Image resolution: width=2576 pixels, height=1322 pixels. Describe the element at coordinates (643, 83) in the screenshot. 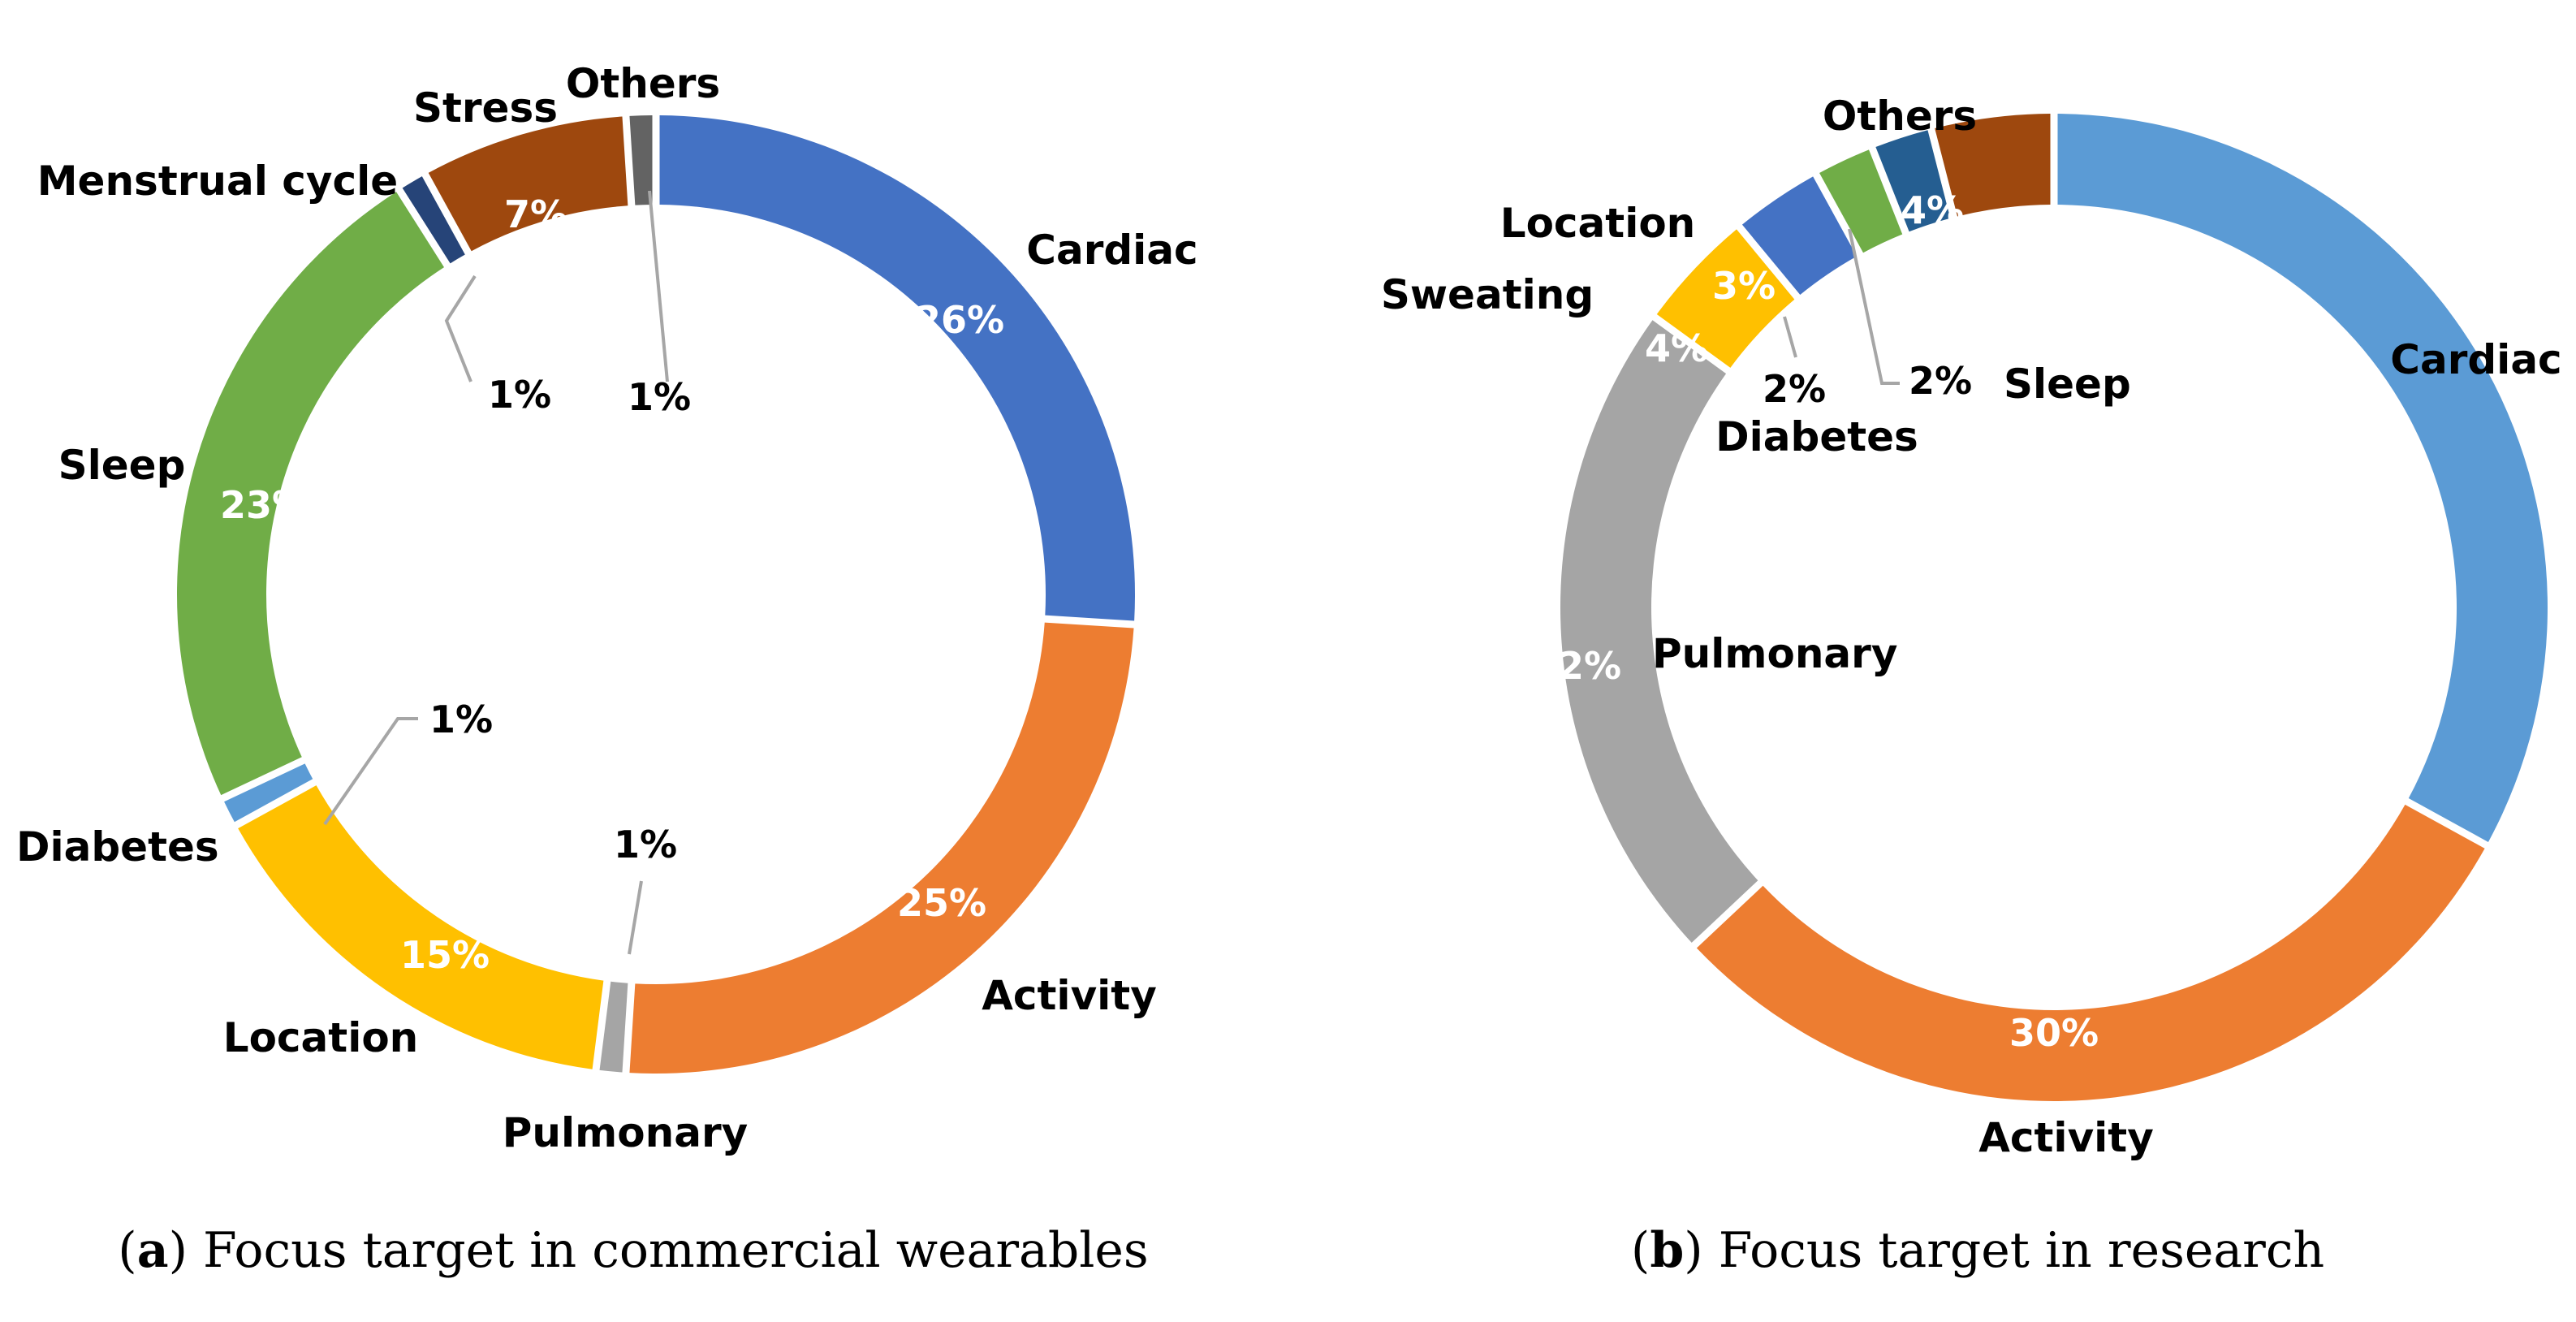

I see `label-a-others: Others` at that location.